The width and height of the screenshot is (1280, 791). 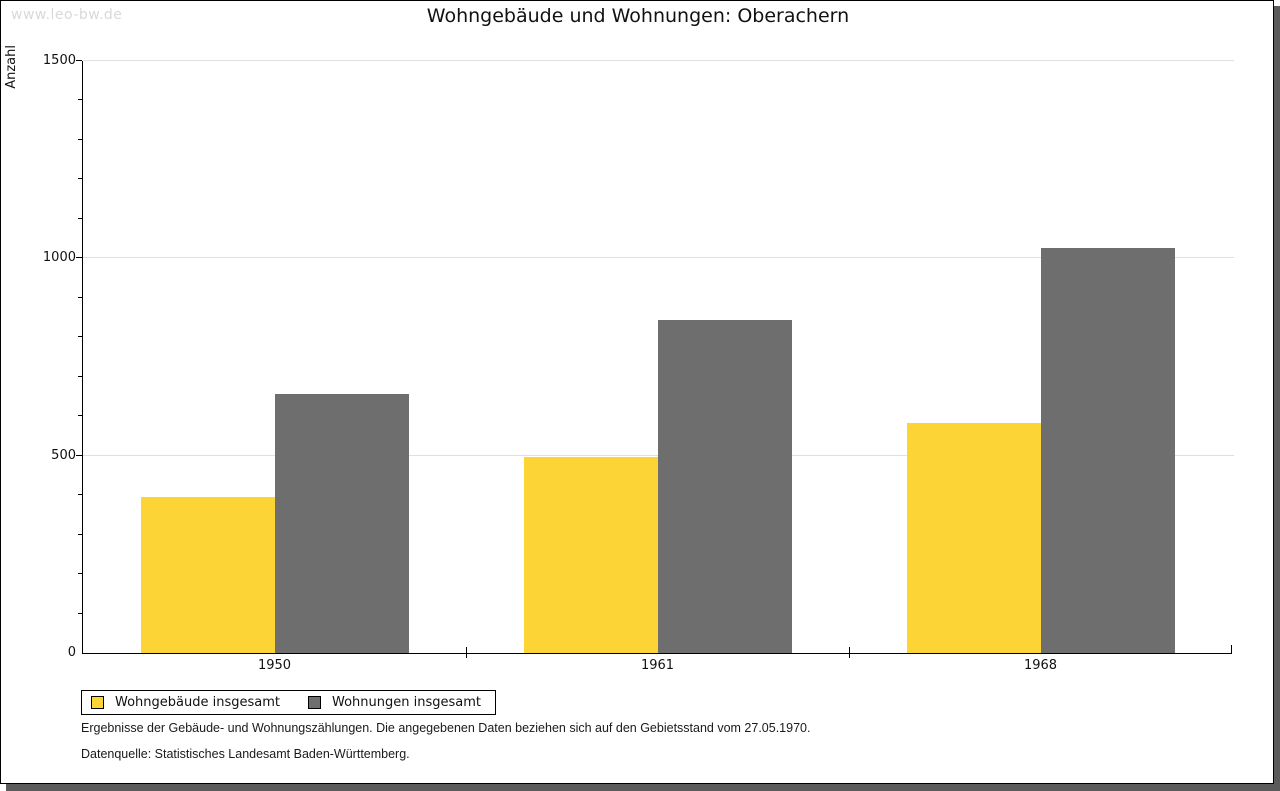 What do you see at coordinates (406, 702) in the screenshot?
I see `legend-label: Wohnungen insgesamt` at bounding box center [406, 702].